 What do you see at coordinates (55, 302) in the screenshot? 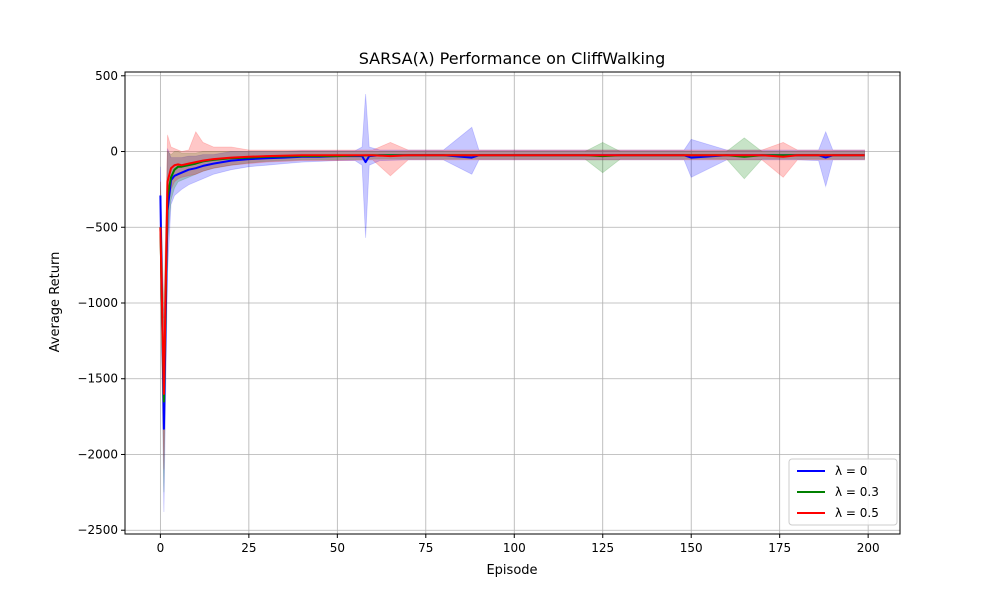
I see `y-axis-label: Average Return` at bounding box center [55, 302].